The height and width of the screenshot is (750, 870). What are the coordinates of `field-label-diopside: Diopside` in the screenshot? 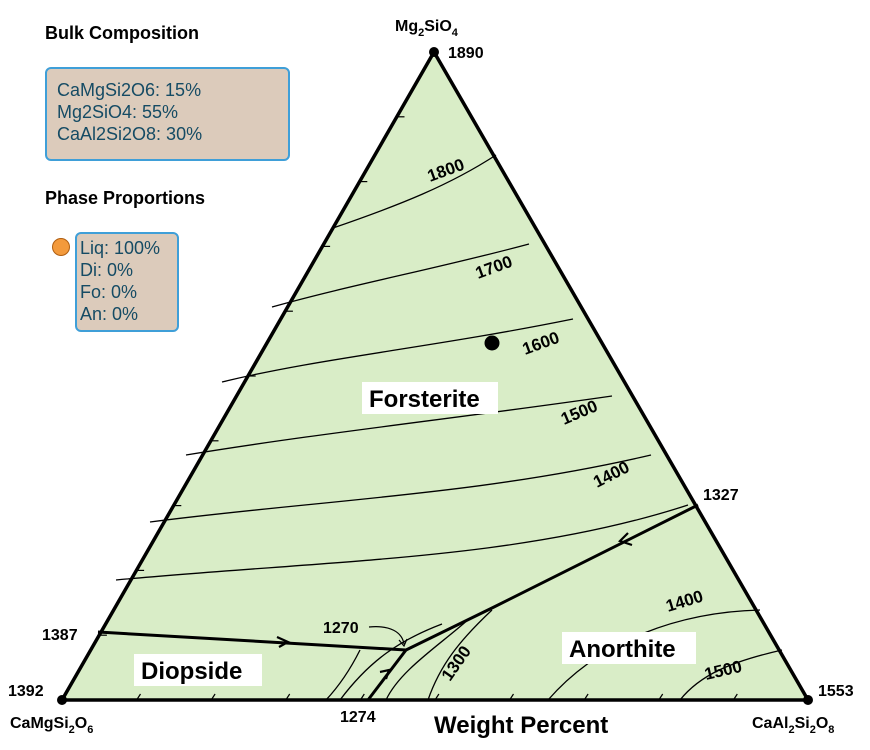 It's located at (191, 671).